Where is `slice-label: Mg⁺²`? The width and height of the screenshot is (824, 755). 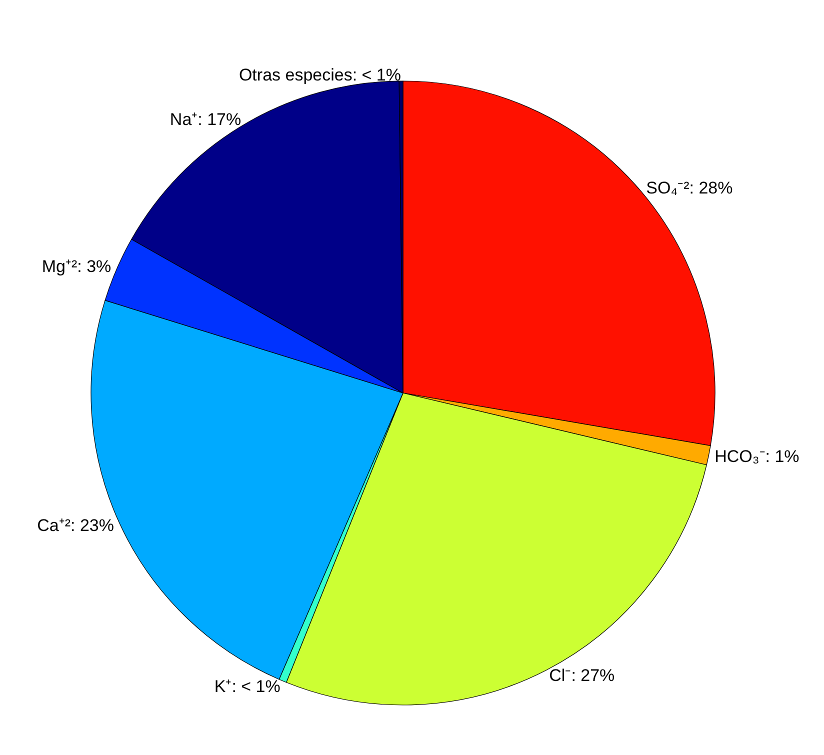 slice-label: Mg⁺² is located at coordinates (60, 266).